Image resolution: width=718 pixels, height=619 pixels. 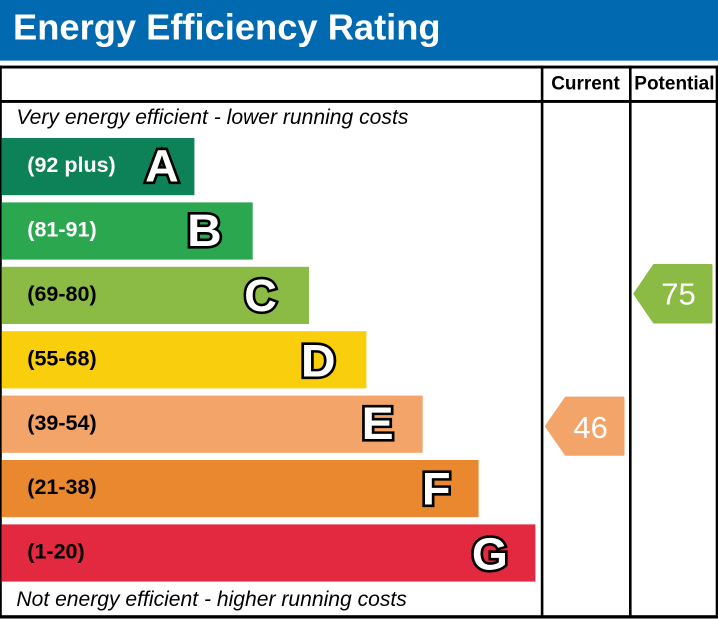 What do you see at coordinates (61, 423) in the screenshot?
I see `svg-text: (39-54)` at bounding box center [61, 423].